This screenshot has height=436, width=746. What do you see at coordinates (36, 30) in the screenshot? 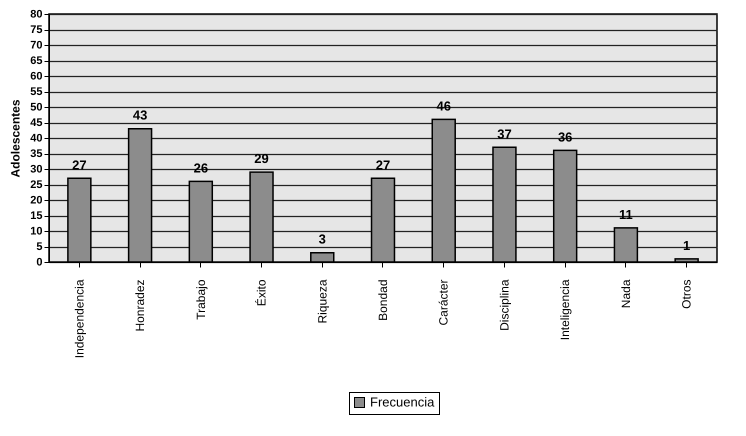
I see `y-tick-label: 75` at bounding box center [36, 30].